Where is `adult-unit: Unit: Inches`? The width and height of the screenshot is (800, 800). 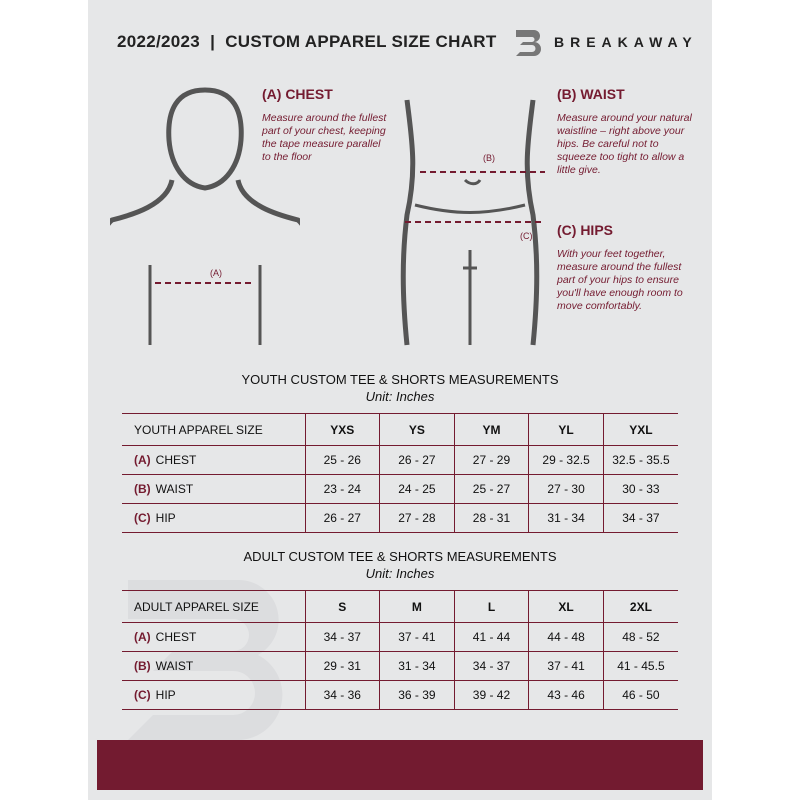
adult-unit: Unit: Inches is located at coordinates (400, 573).